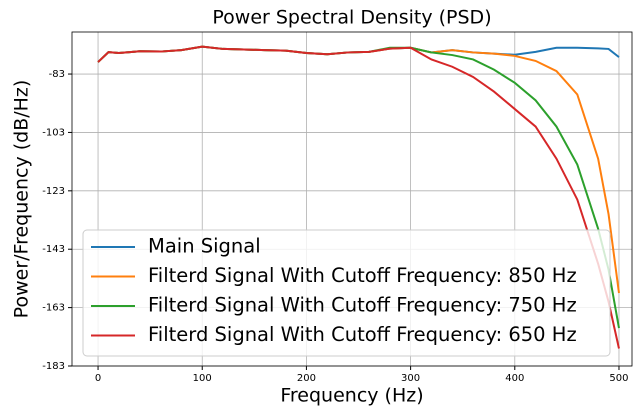 The width and height of the screenshot is (636, 412). What do you see at coordinates (618, 378) in the screenshot?
I see `x-tick-label: 500` at bounding box center [618, 378].